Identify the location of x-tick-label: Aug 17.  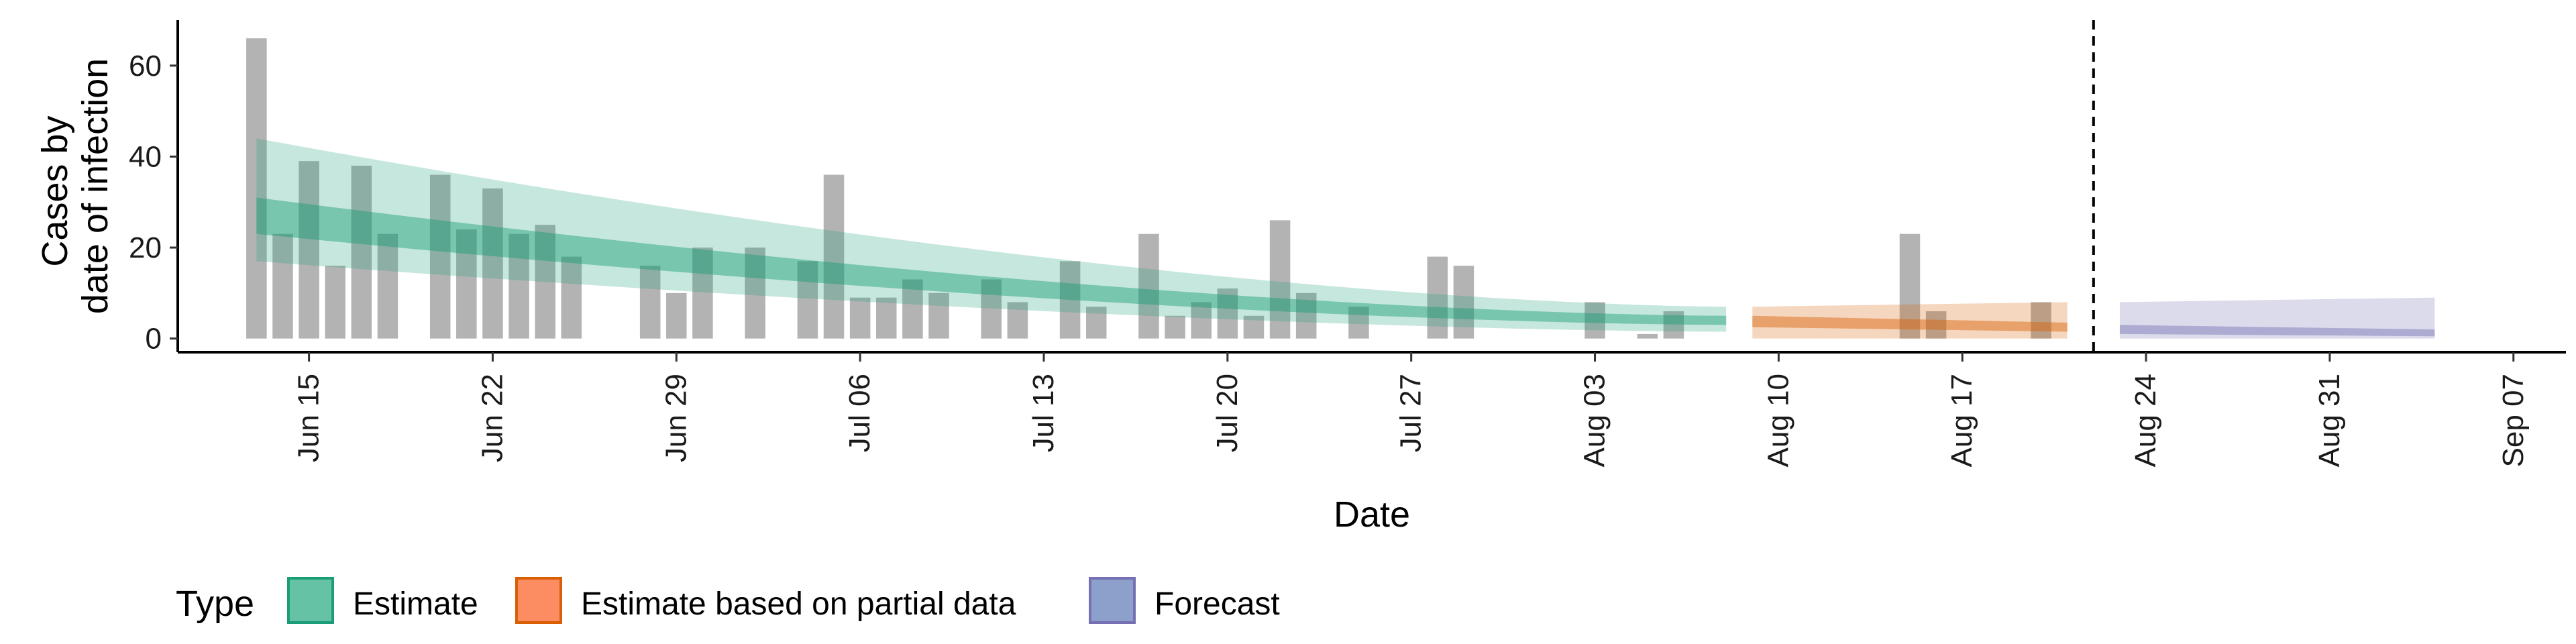
(1961, 420).